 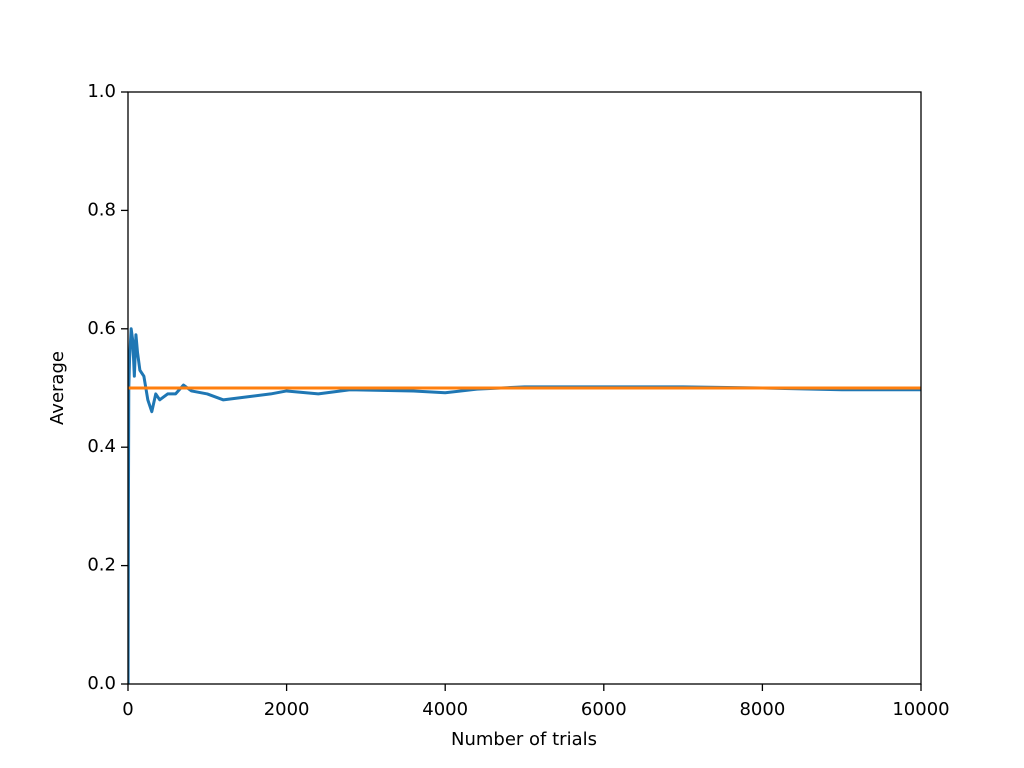 What do you see at coordinates (445, 709) in the screenshot?
I see `x-tick-label: 4000` at bounding box center [445, 709].